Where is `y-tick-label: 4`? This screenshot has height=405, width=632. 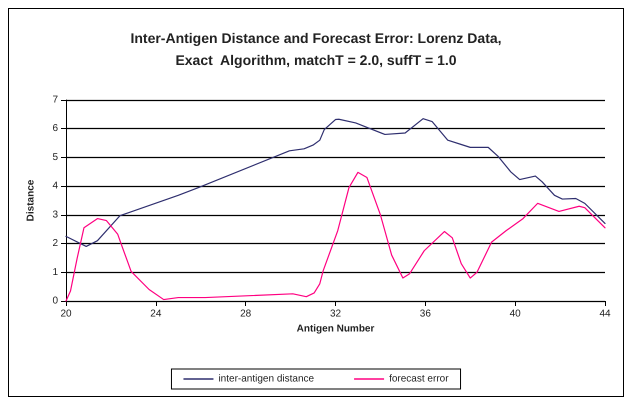 y-tick-label: 4 is located at coordinates (55, 186).